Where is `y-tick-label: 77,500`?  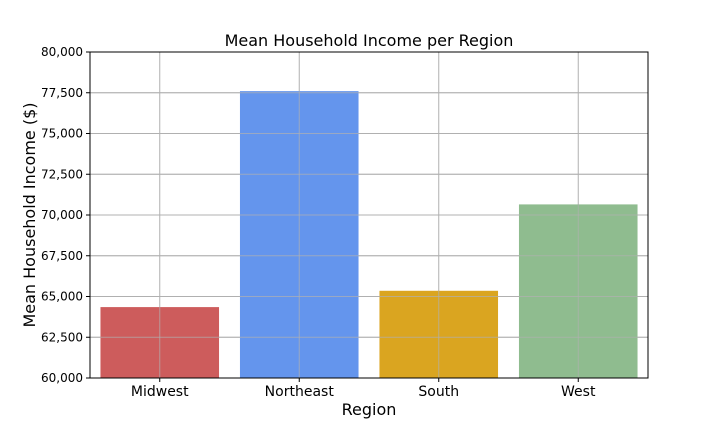
y-tick-label: 77,500 is located at coordinates (62, 93).